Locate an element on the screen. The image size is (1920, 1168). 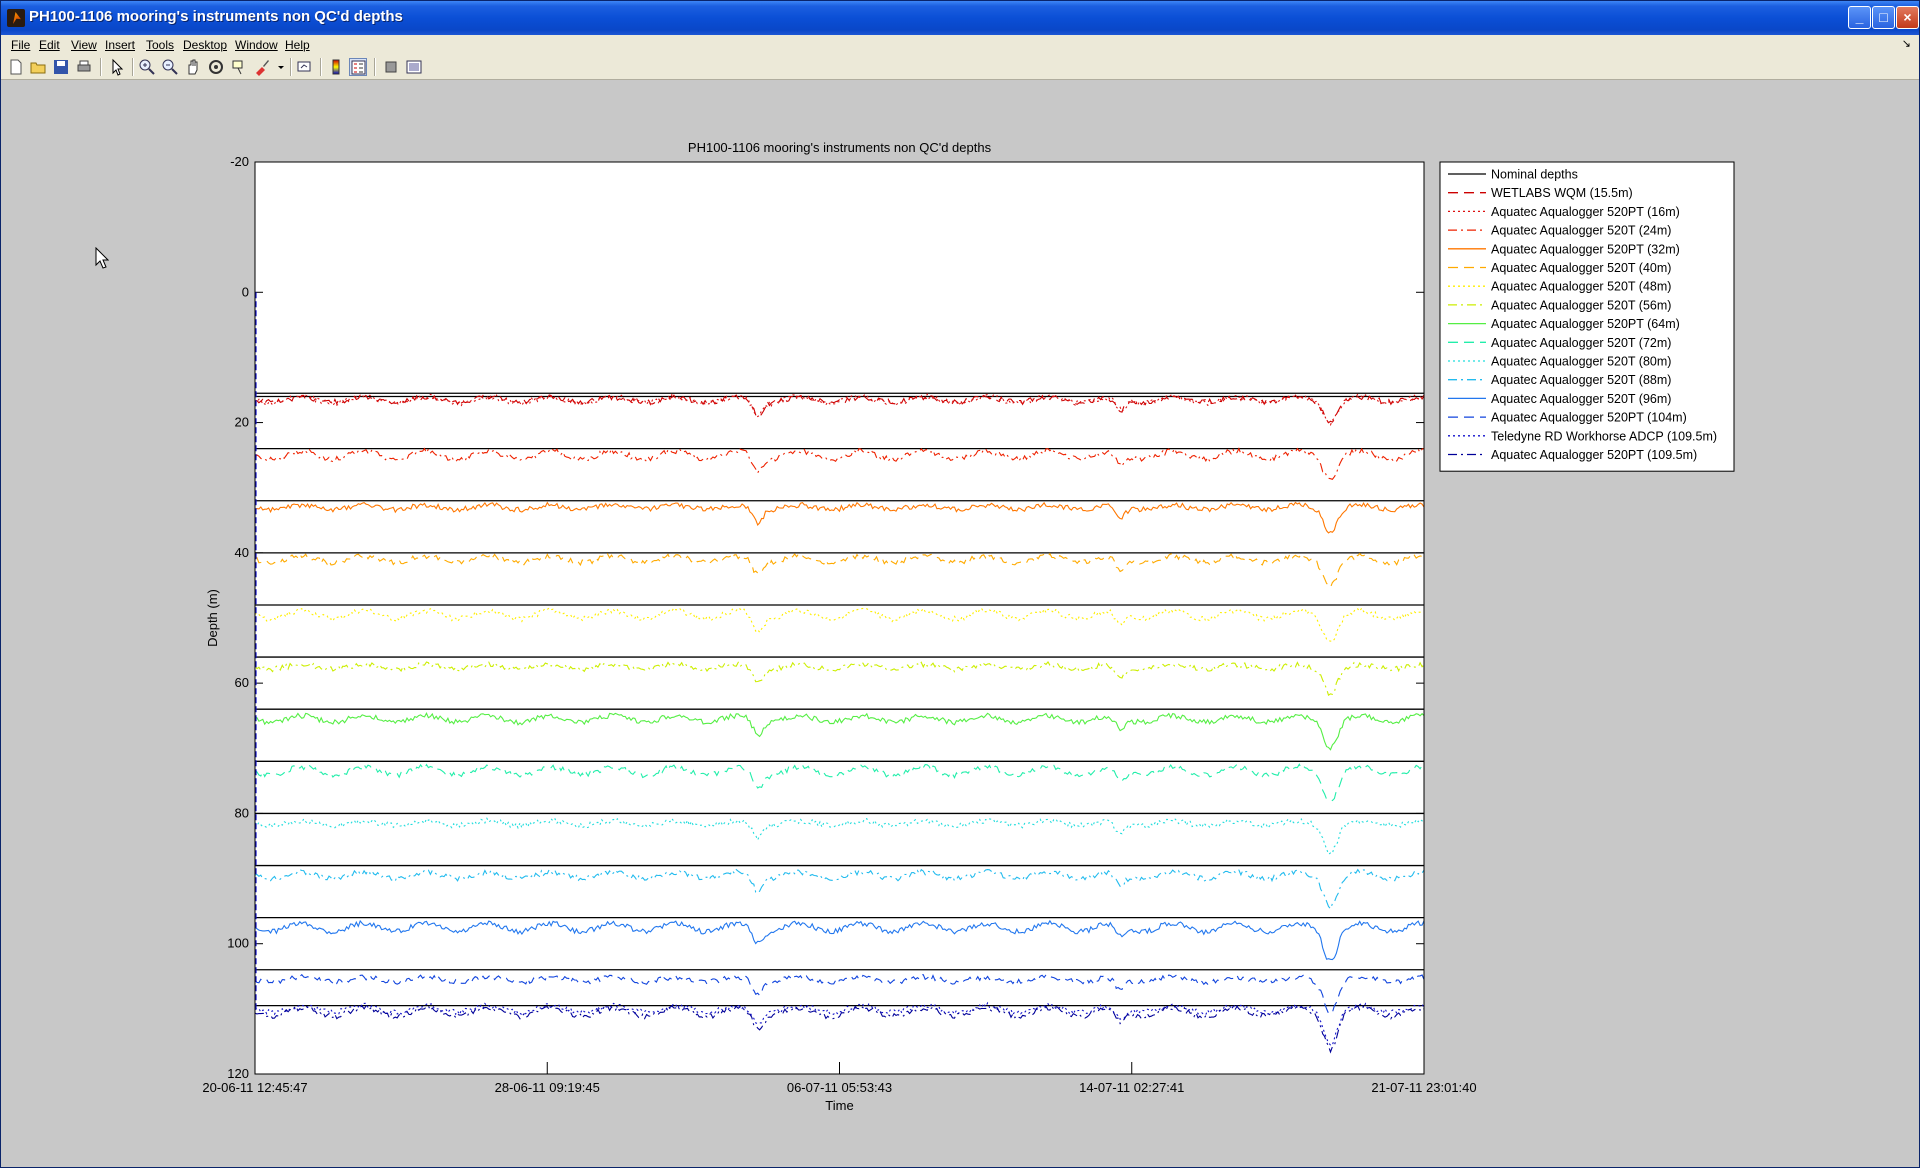
matlab-logo-icon is located at coordinates (16, 18).